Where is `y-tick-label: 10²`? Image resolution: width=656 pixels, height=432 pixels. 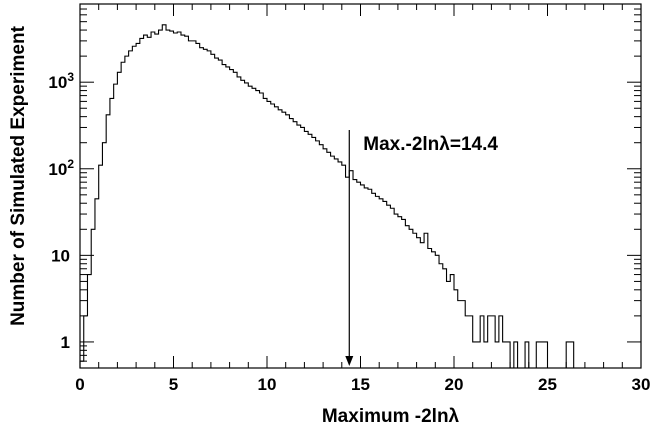 y-tick-label: 10² is located at coordinates (61, 168).